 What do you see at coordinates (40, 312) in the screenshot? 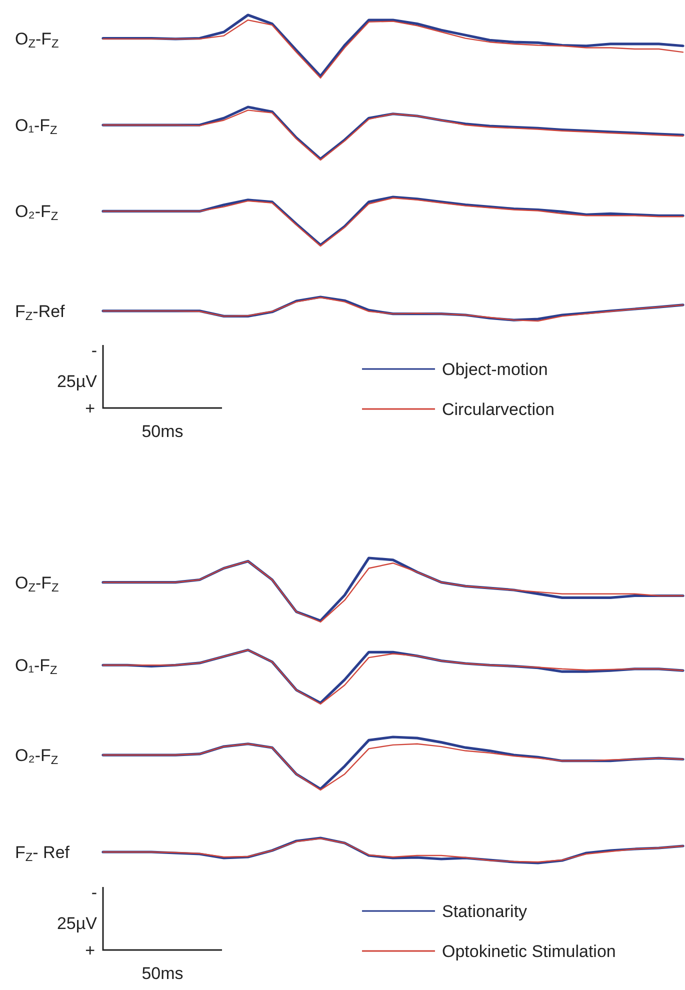
I see `chart-title: F$_{Z}$-Ref` at bounding box center [40, 312].